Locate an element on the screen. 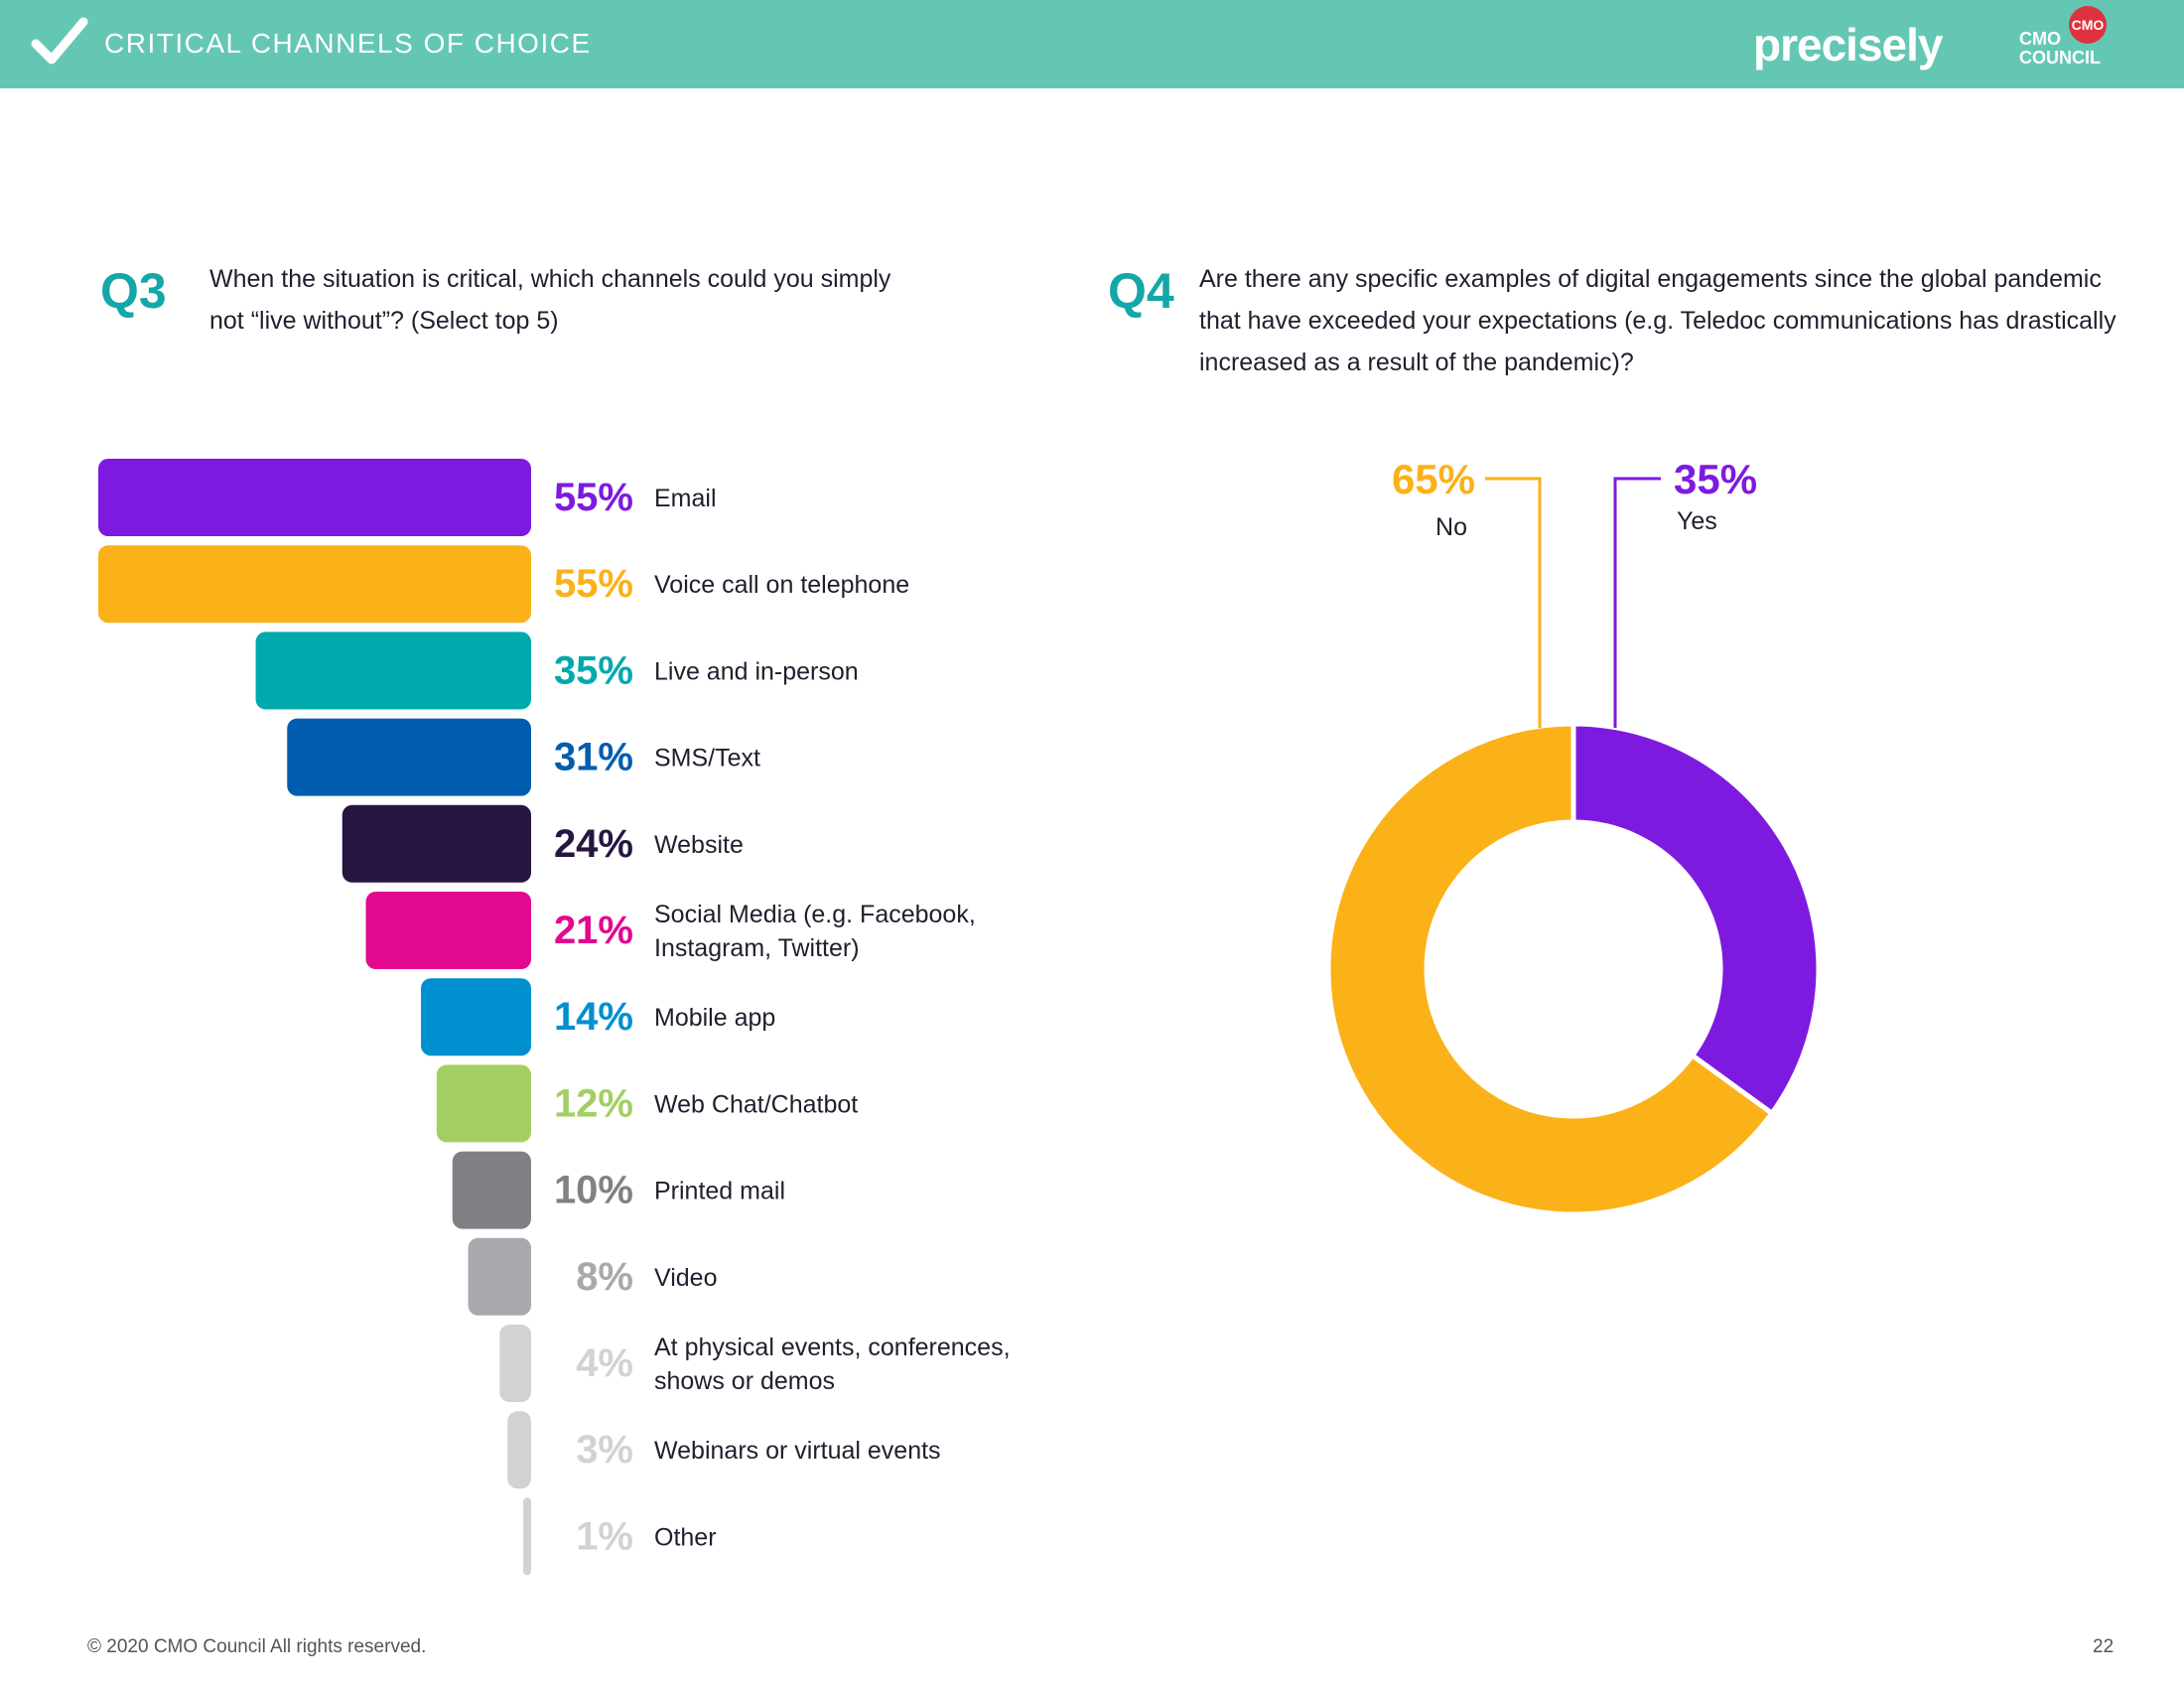  q3-number: Q3 is located at coordinates (133, 291).